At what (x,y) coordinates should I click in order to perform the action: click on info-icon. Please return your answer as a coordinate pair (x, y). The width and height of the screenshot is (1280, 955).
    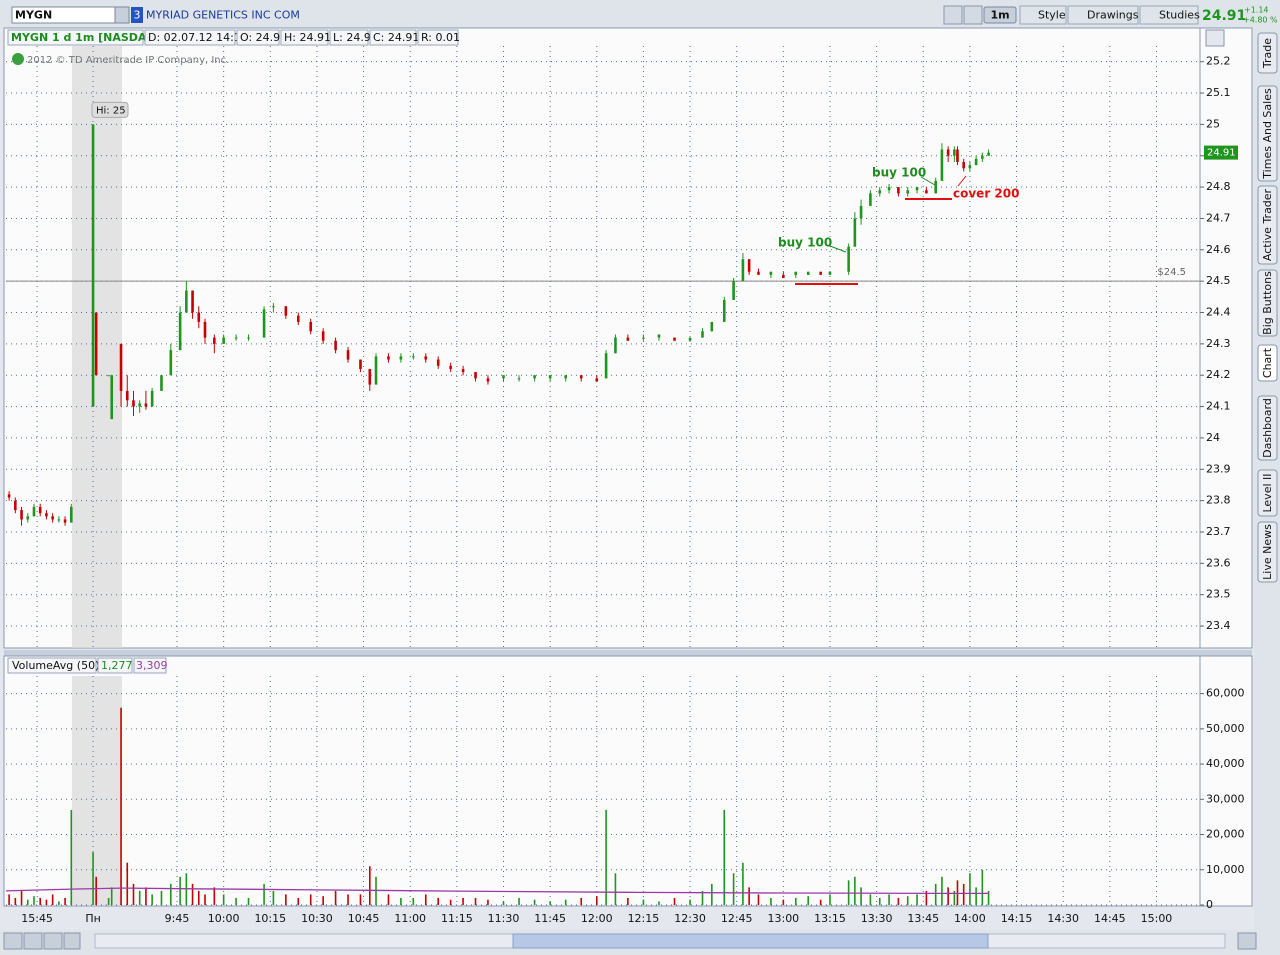
    Looking at the image, I should click on (18, 59).